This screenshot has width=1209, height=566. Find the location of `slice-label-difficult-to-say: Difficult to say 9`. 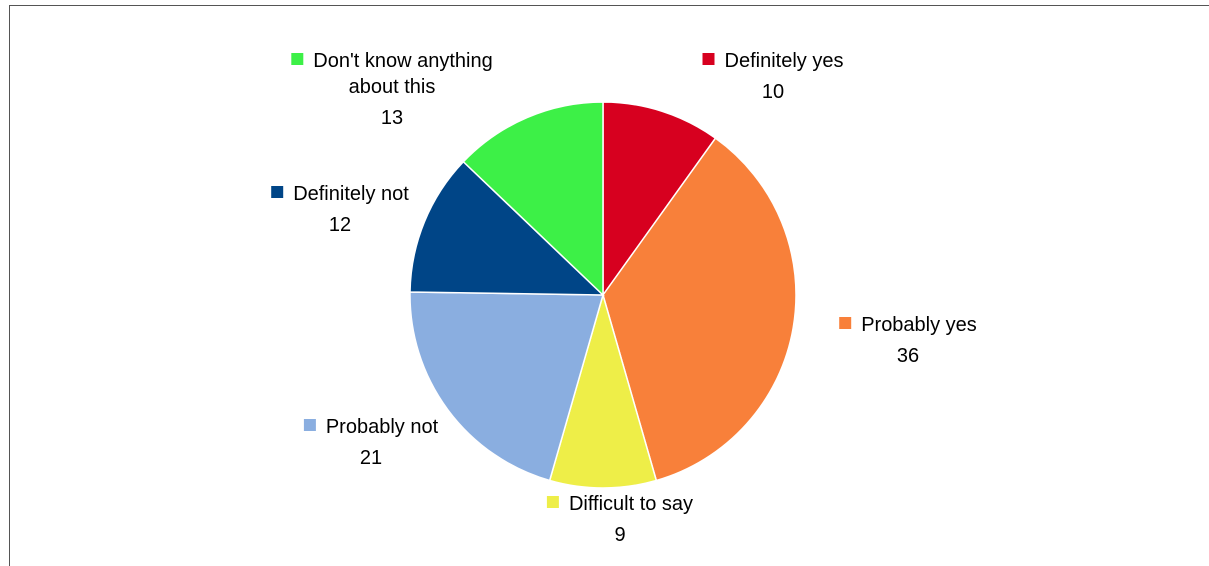

slice-label-difficult-to-say: Difficult to say 9 is located at coordinates (619, 519).